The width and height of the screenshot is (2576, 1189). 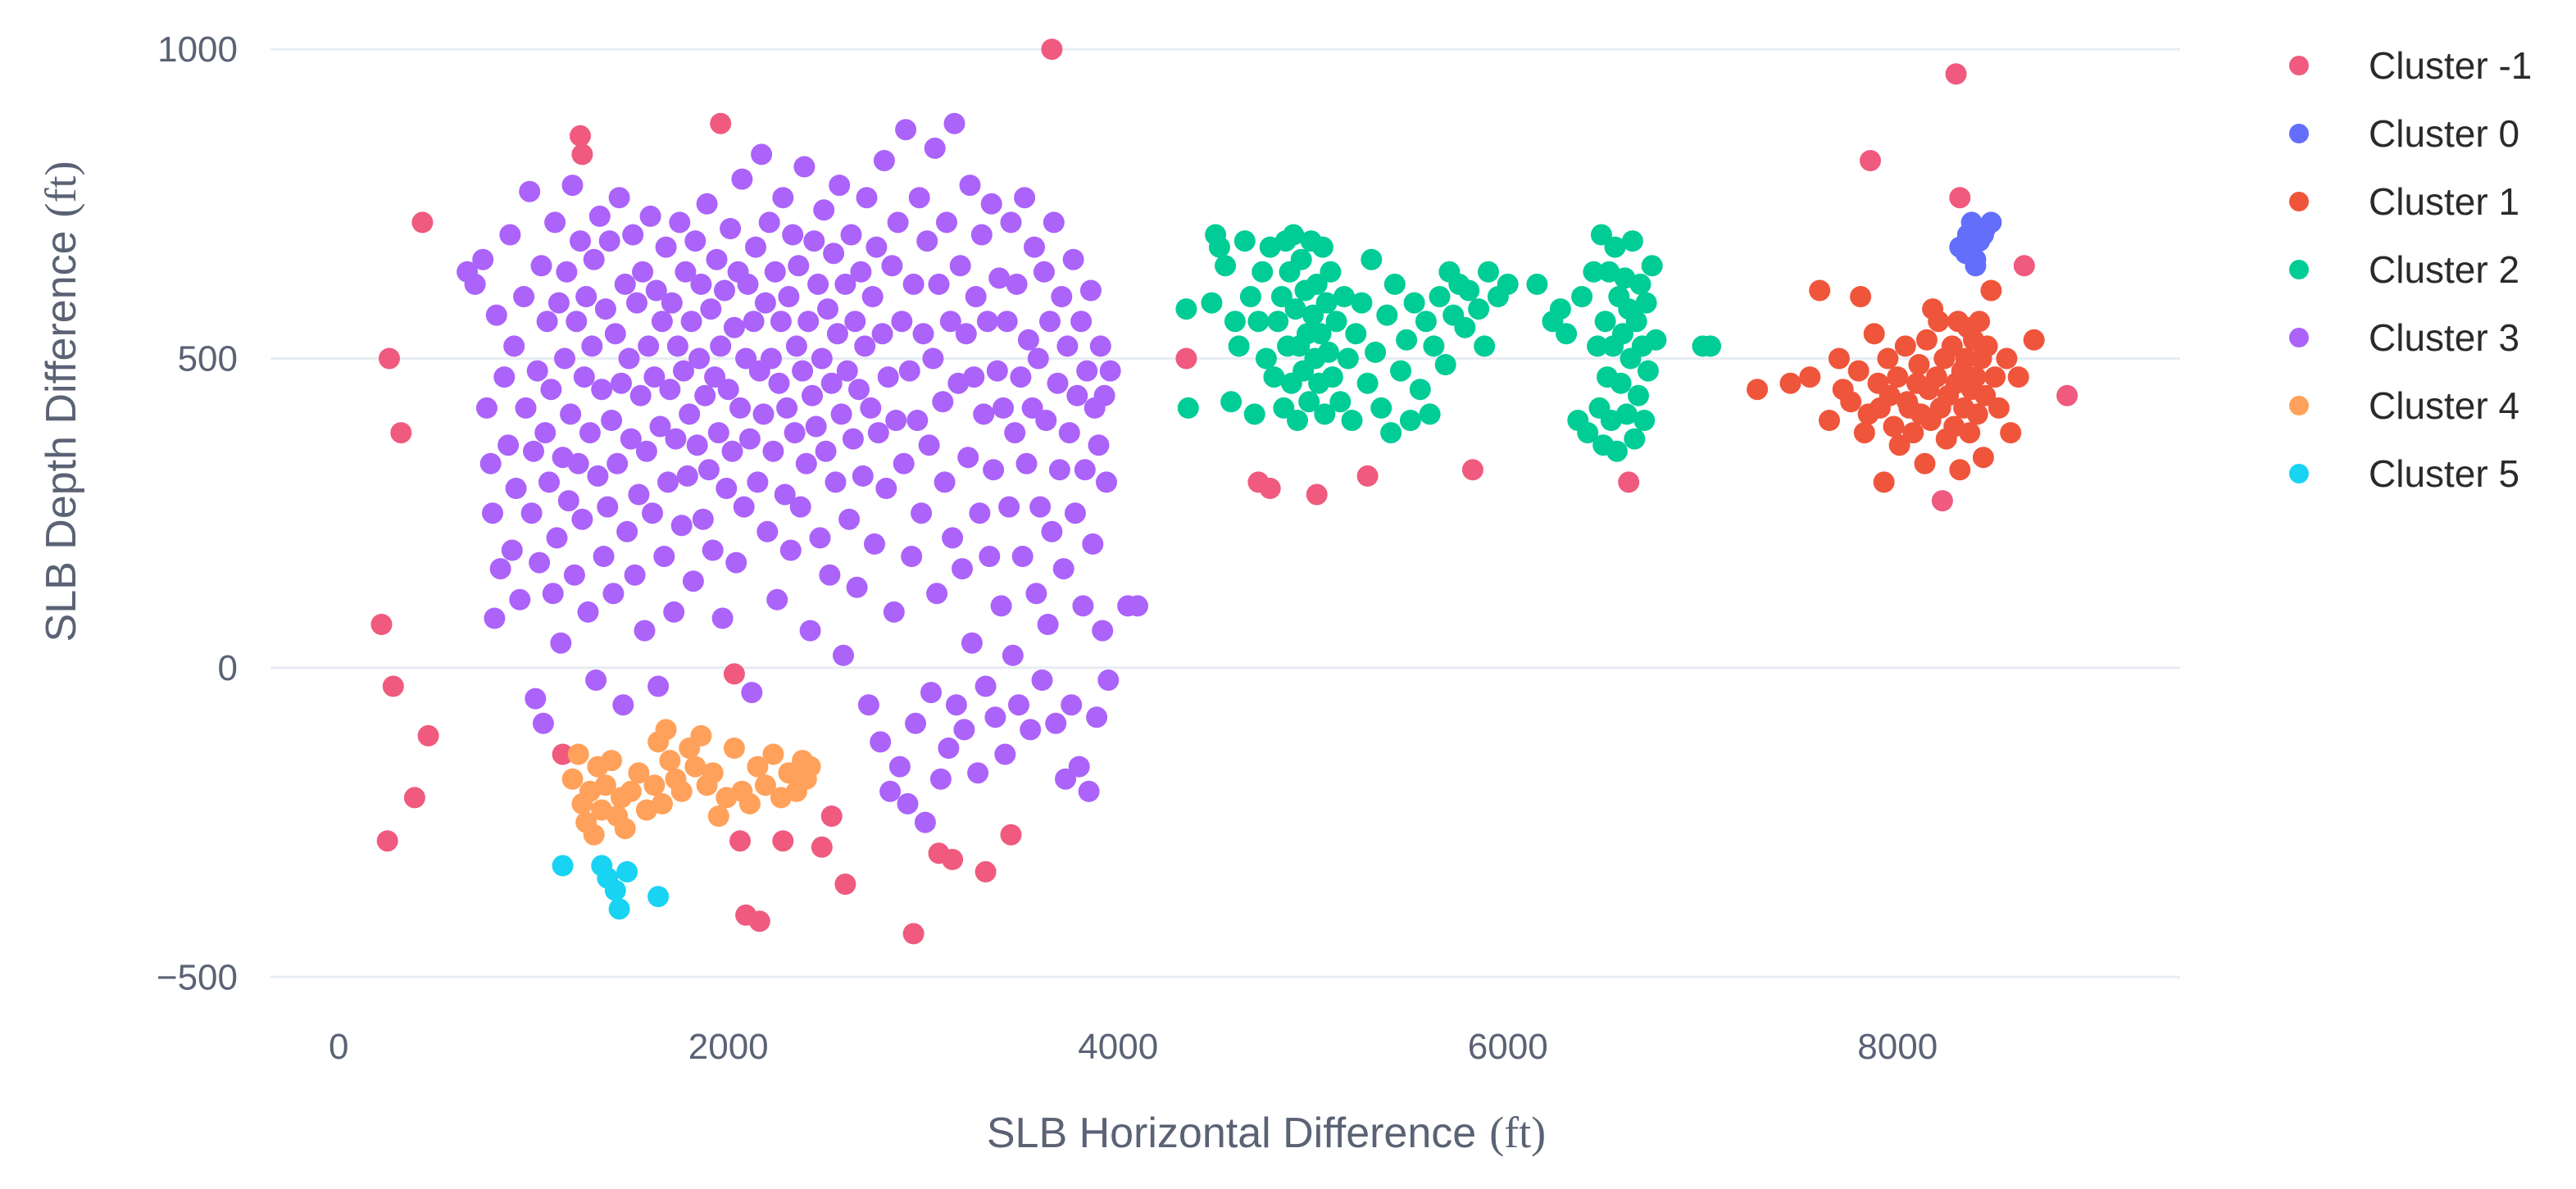 What do you see at coordinates (2444, 337) in the screenshot?
I see `legend-label: Cluster 3` at bounding box center [2444, 337].